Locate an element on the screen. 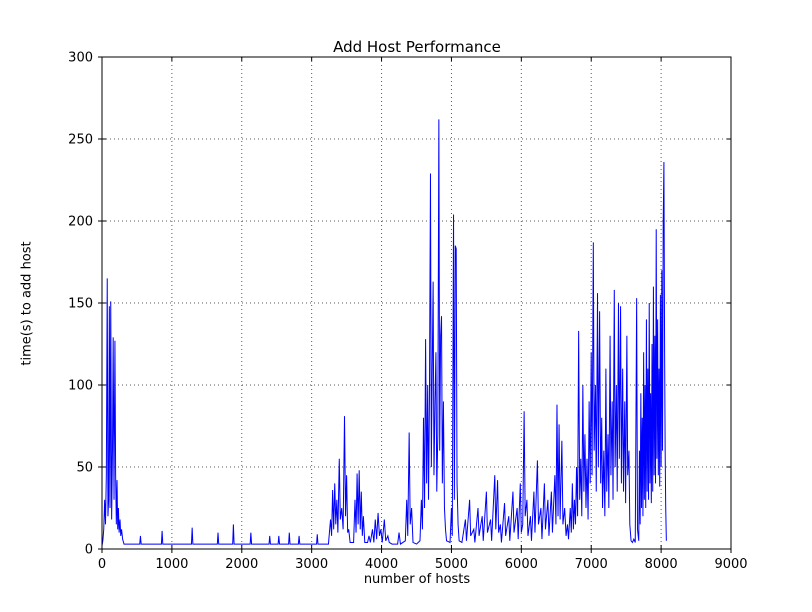 The height and width of the screenshot is (612, 812). y-tick-label: 0 is located at coordinates (89, 550).